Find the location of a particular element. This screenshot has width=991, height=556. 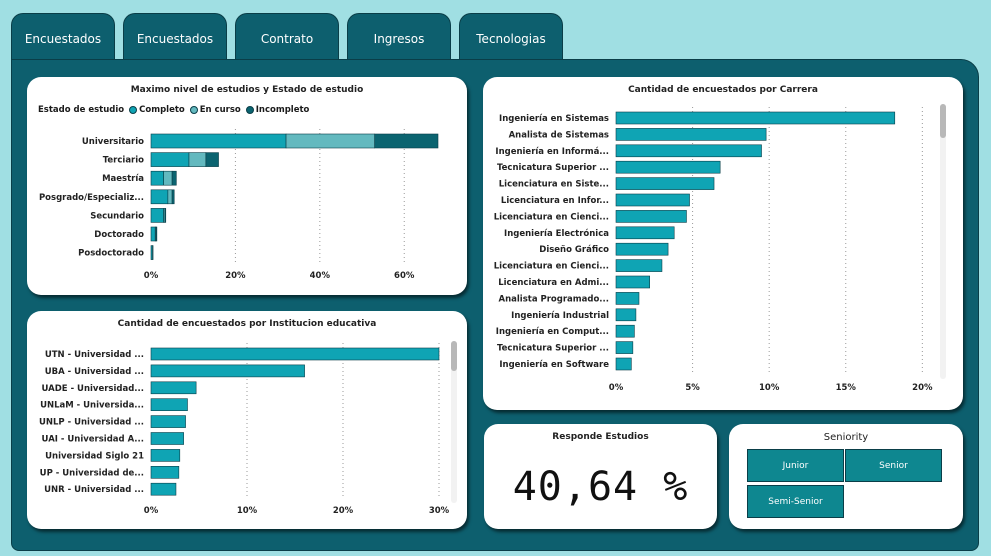

kpi-title: Responde Estudios is located at coordinates (600, 437).